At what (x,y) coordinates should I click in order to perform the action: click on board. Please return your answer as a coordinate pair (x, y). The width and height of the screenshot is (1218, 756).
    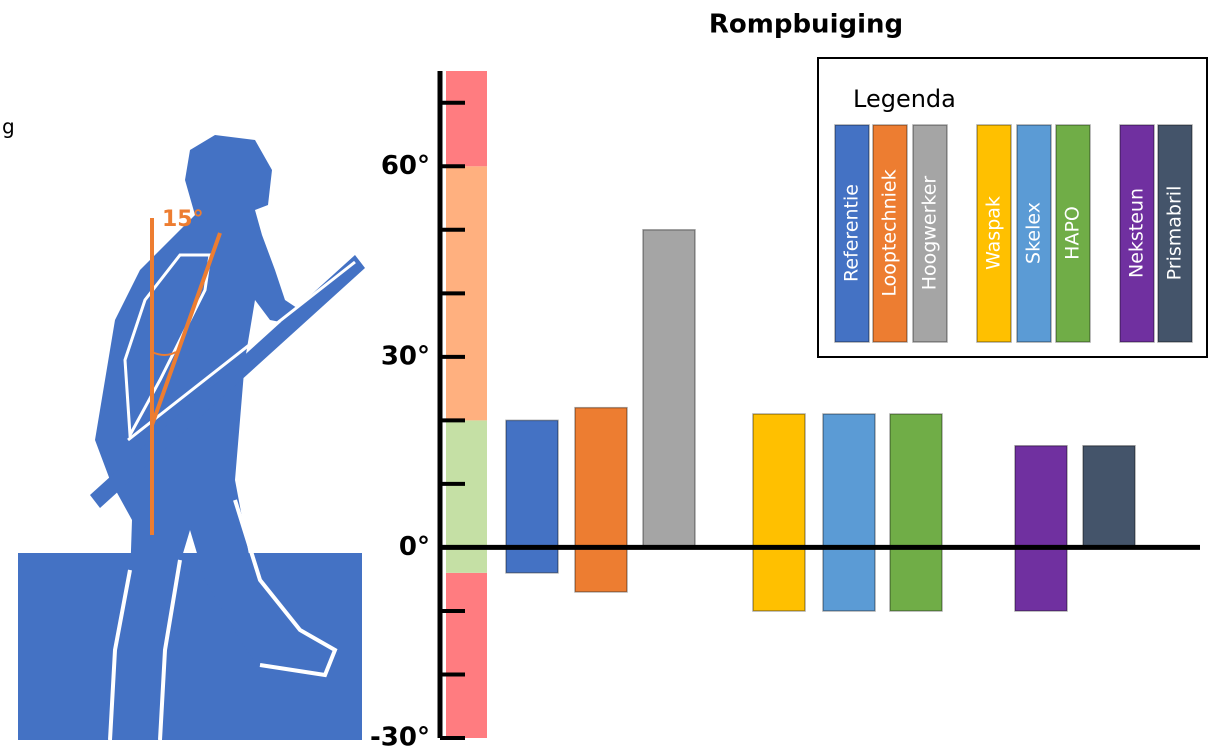
    Looking at the image, I should click on (227, 381).